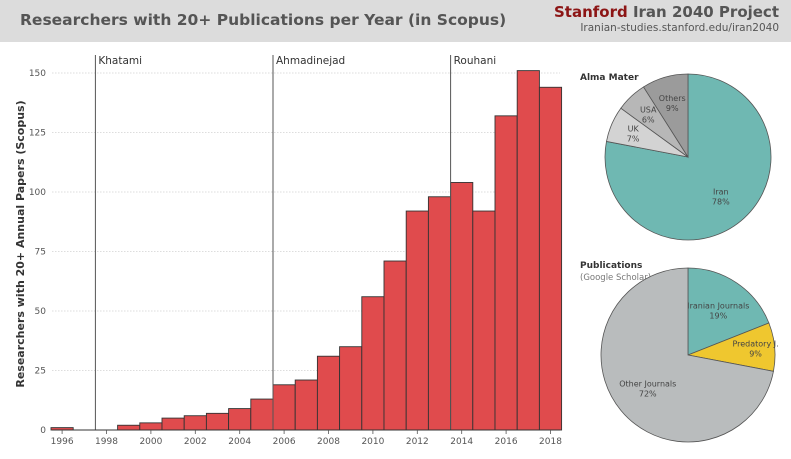  Describe the element at coordinates (195, 442) in the screenshot. I see `x-tick-label: 2002` at that location.